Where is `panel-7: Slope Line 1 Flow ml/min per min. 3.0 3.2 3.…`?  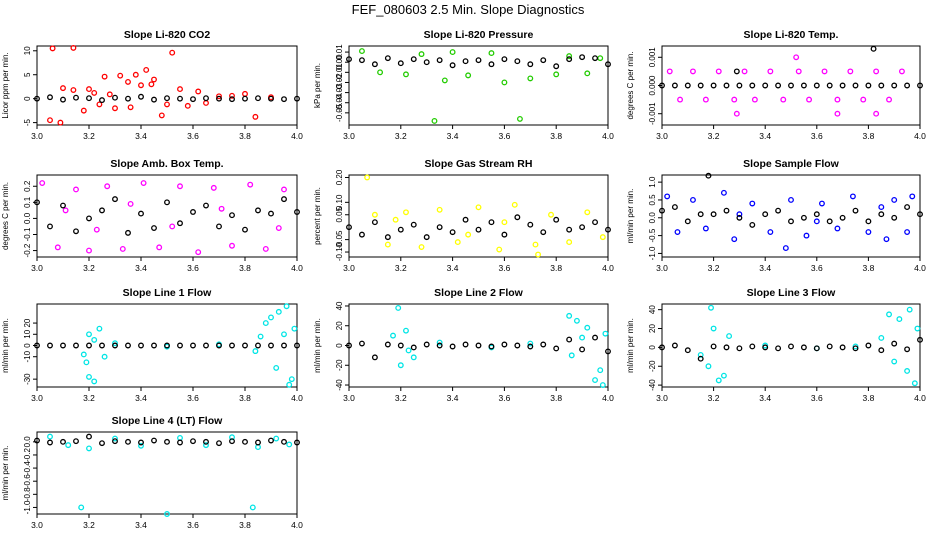 panel-7: Slope Line 1 Flow ml/min per min. 3.0 3.2 3.… is located at coordinates (152, 345).